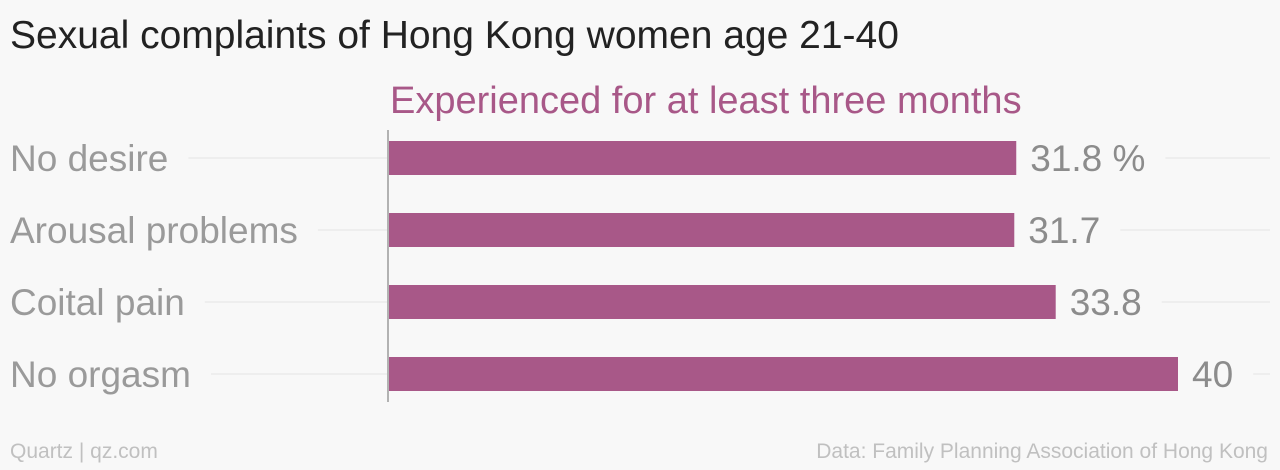 The width and height of the screenshot is (1280, 470). I want to click on series-label: Experienced for at least three months, so click(706, 101).